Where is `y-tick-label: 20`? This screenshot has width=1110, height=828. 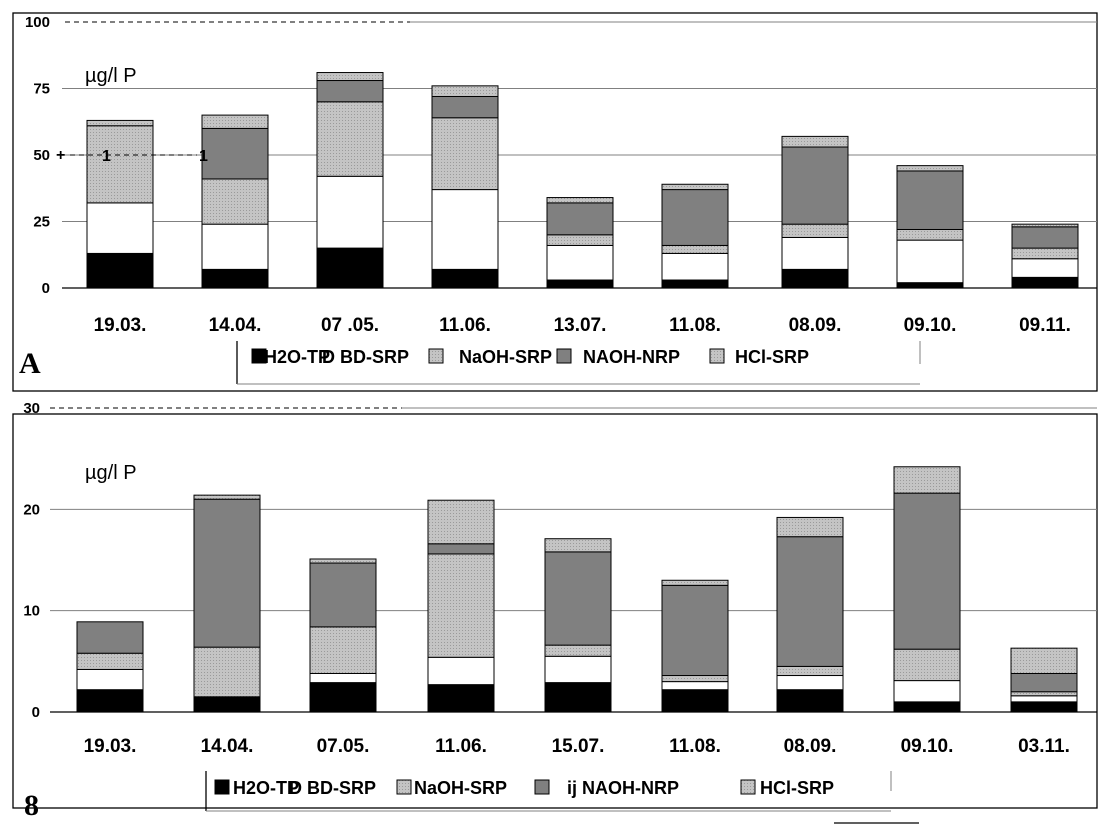
y-tick-label: 20 is located at coordinates (31, 509).